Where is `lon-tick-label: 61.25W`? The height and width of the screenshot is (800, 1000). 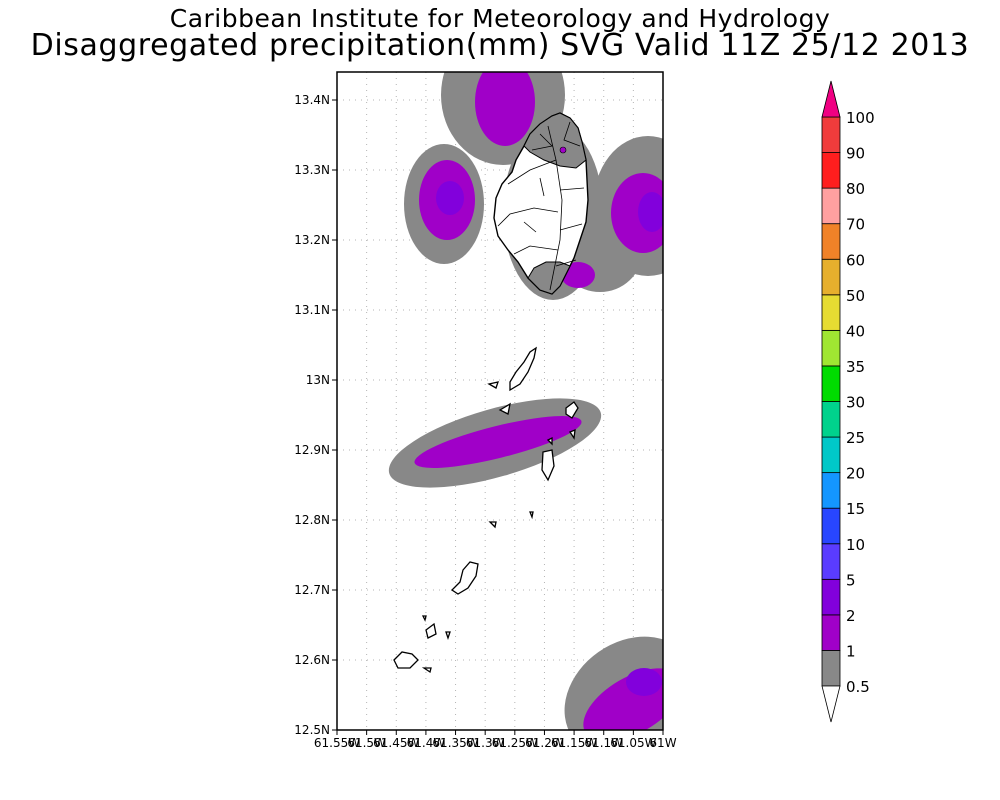
lon-tick-label: 61.25W is located at coordinates (515, 743).